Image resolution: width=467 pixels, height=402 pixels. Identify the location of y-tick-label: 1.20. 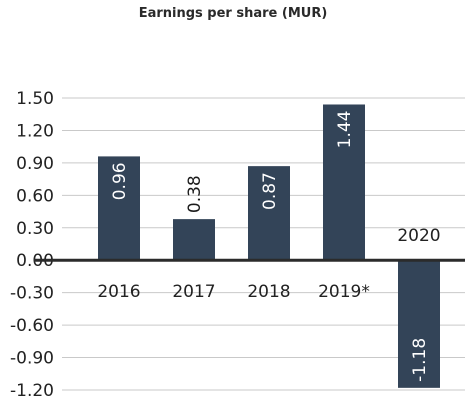
(35, 131).